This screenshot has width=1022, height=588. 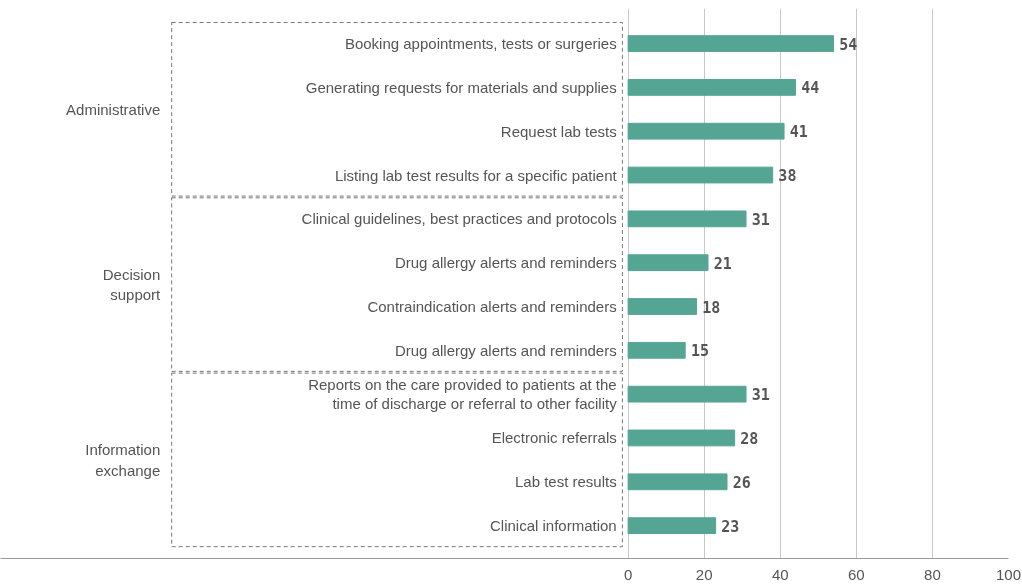 I want to click on data-label: 41, so click(x=798, y=132).